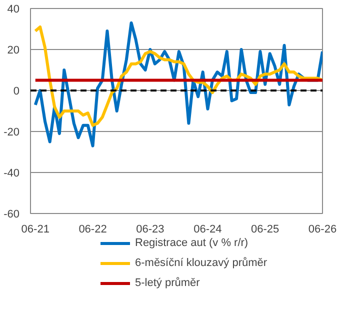 The width and height of the screenshot is (349, 322). What do you see at coordinates (322, 230) in the screenshot?
I see `x-tick-label: 06-26` at bounding box center [322, 230].